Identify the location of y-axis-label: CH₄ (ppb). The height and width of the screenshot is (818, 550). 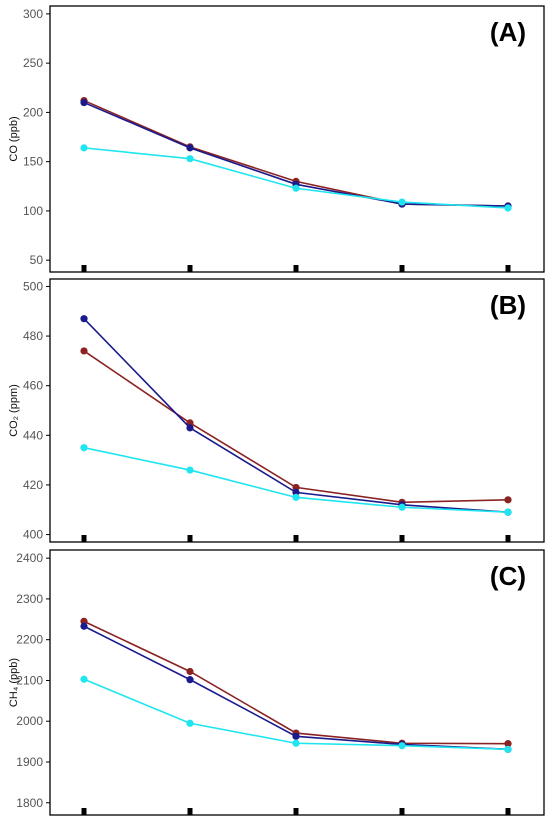
(14, 682).